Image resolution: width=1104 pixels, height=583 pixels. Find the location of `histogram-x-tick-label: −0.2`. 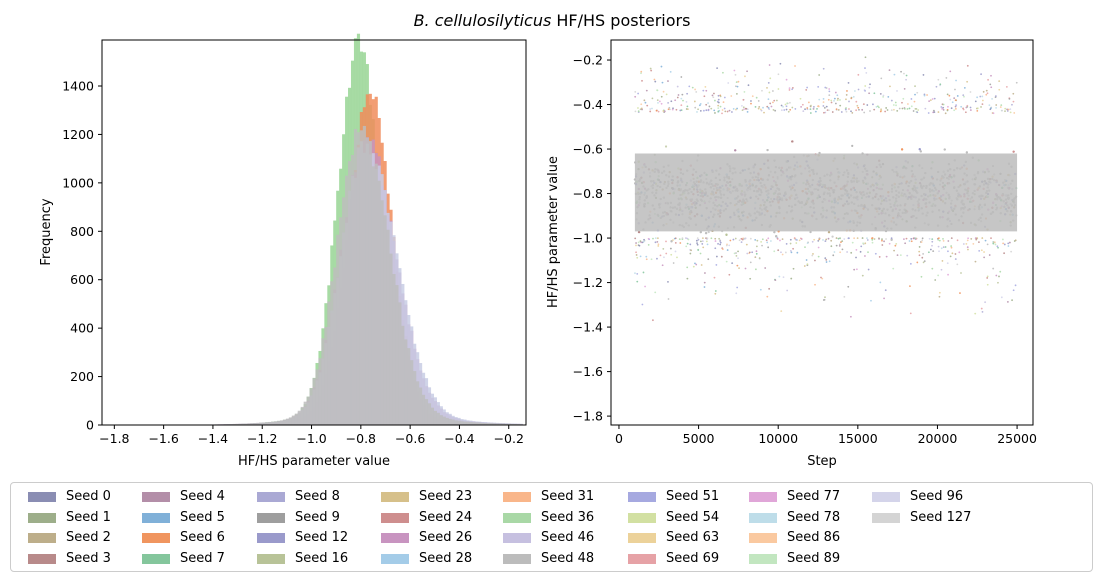

histogram-x-tick-label: −0.2 is located at coordinates (509, 438).